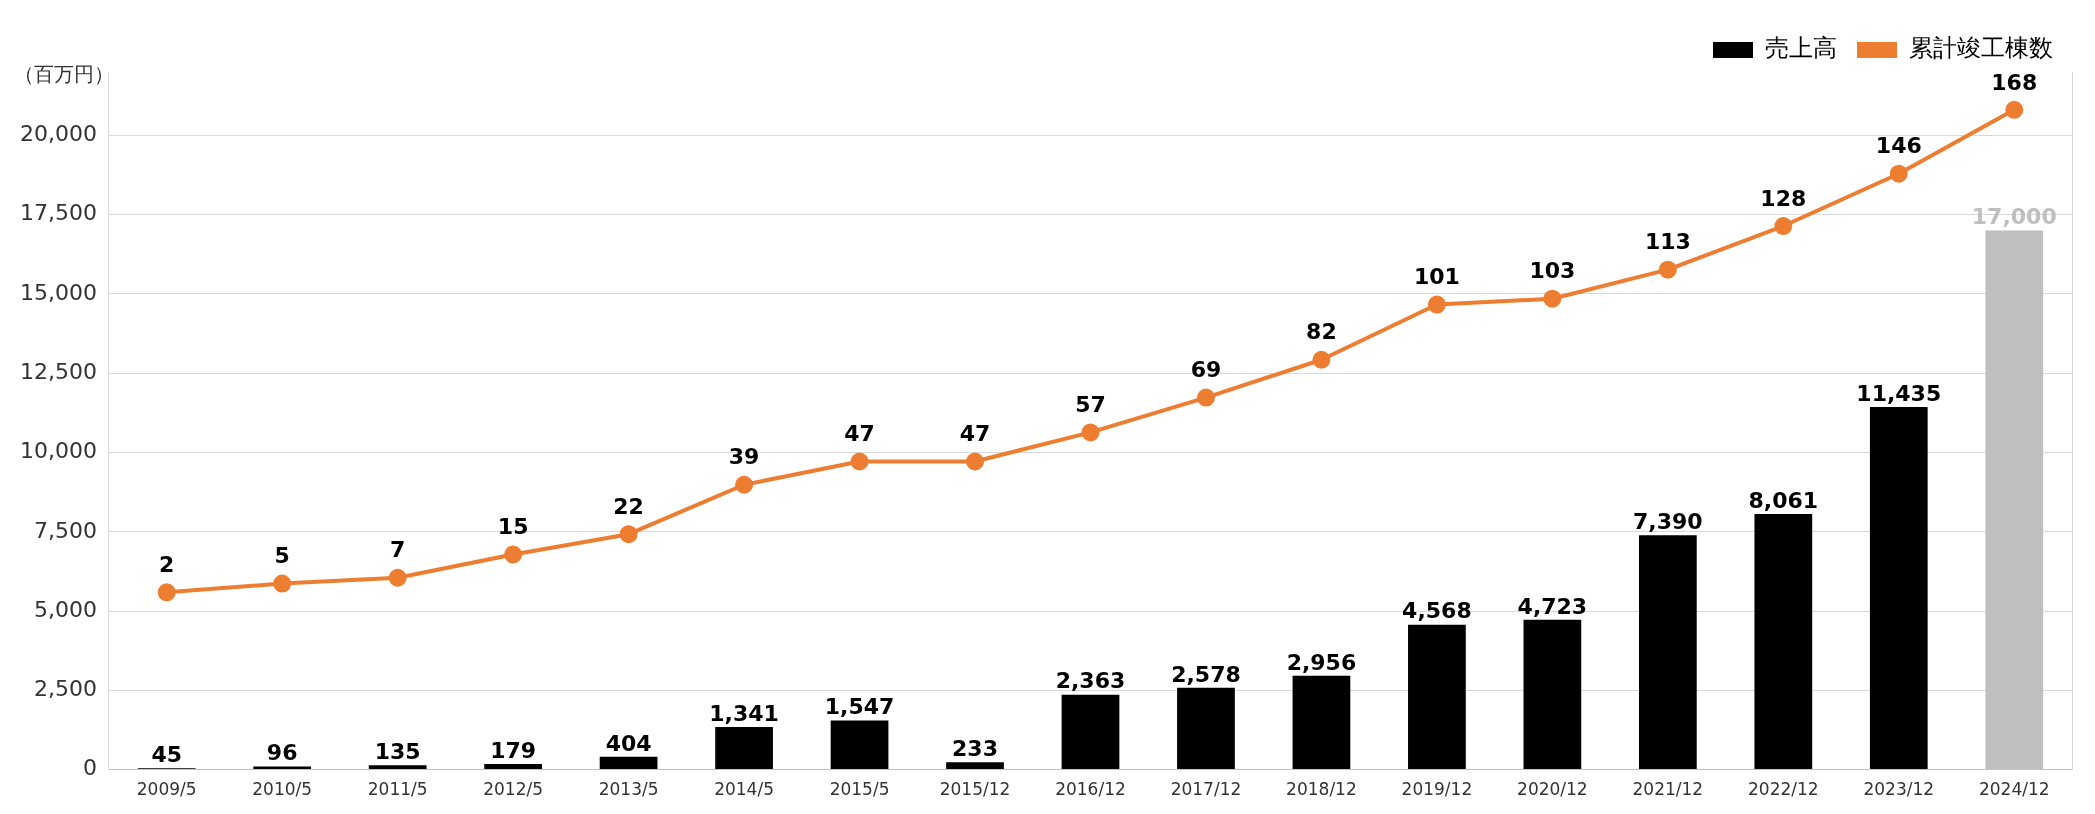 This screenshot has height=814, width=2095. Describe the element at coordinates (65, 689) in the screenshot. I see `y-tick-label: 2,500` at that location.